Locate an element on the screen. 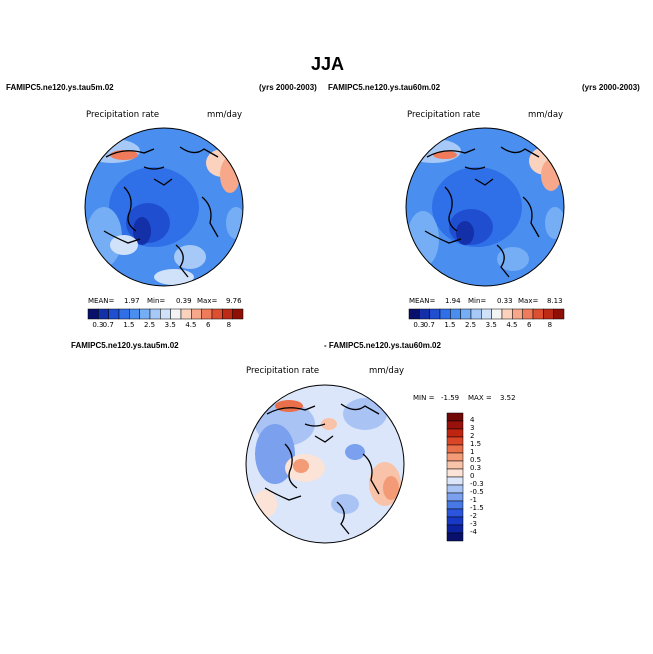 This screenshot has height=654, width=653. left-max-value: 9.76 is located at coordinates (234, 301).